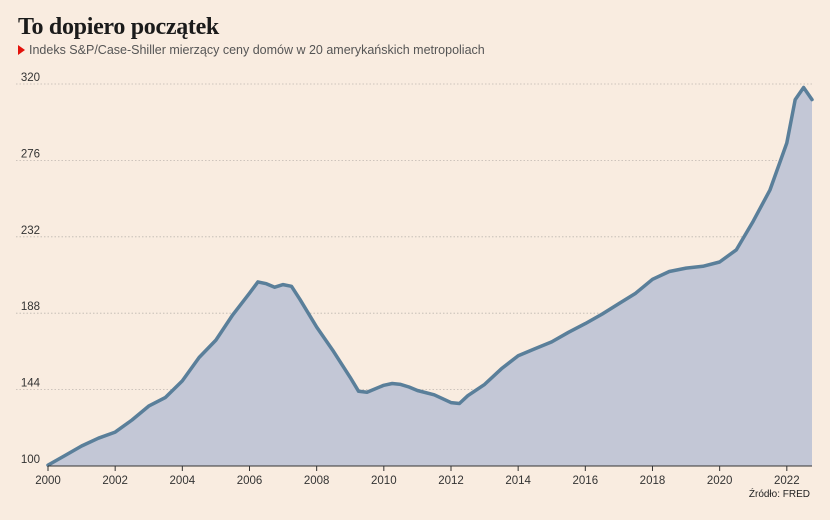 Image resolution: width=830 pixels, height=520 pixels. I want to click on x-tick-label: 2006, so click(250, 481).